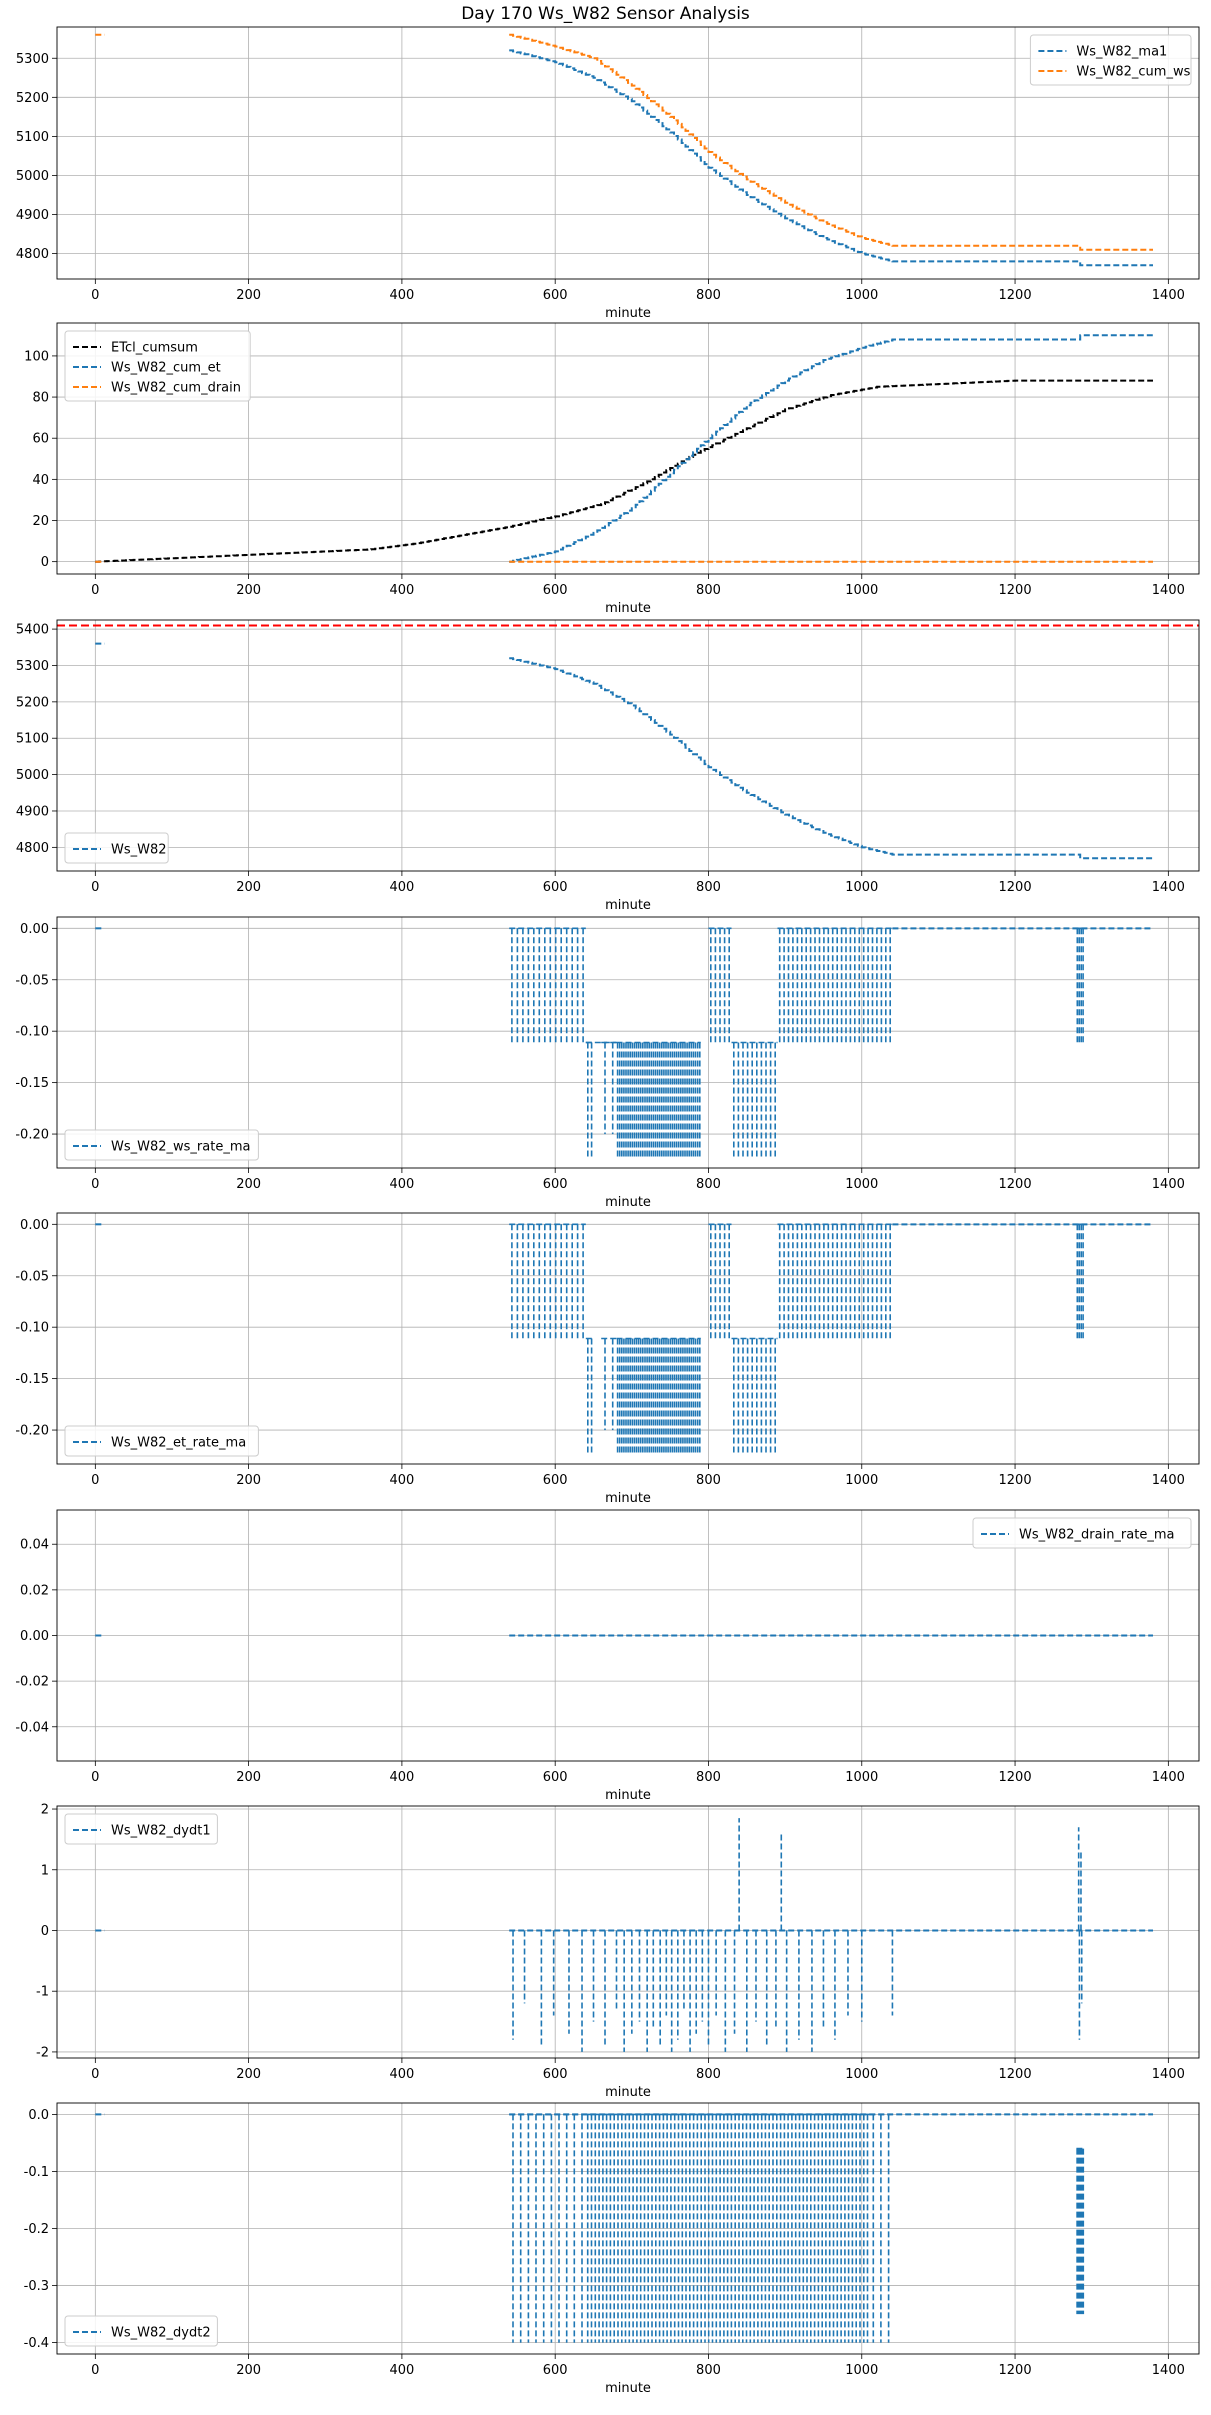  I want to click on y-tick-label: 5300, so click(32, 666).